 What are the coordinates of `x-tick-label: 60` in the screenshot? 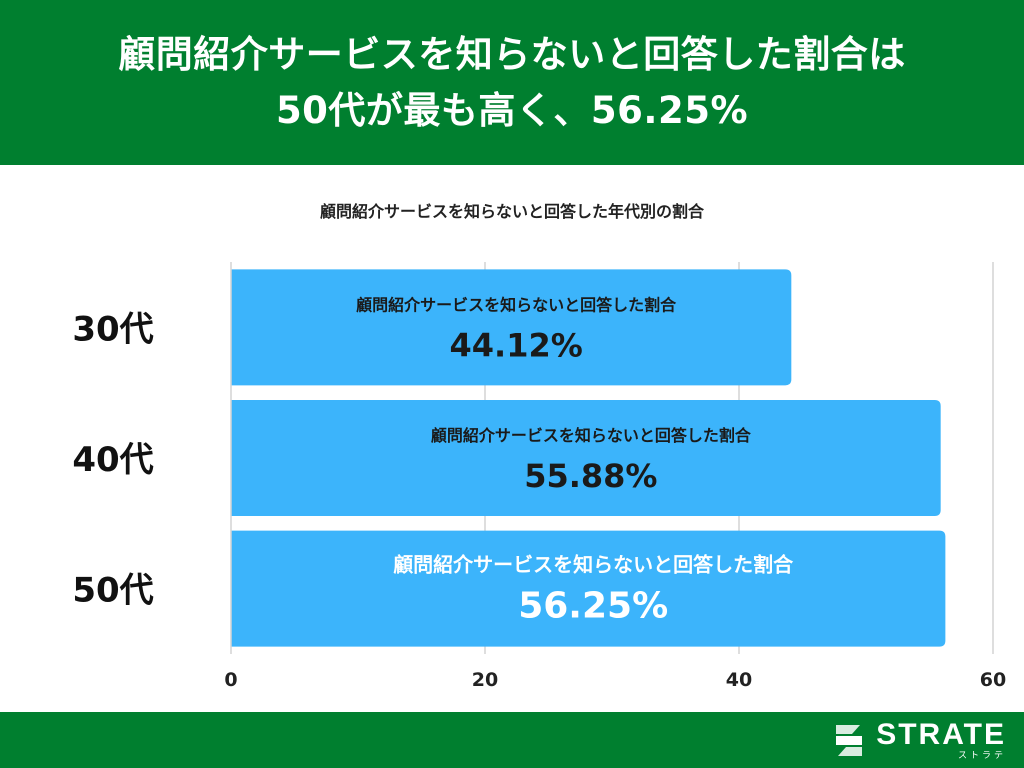 It's located at (993, 680).